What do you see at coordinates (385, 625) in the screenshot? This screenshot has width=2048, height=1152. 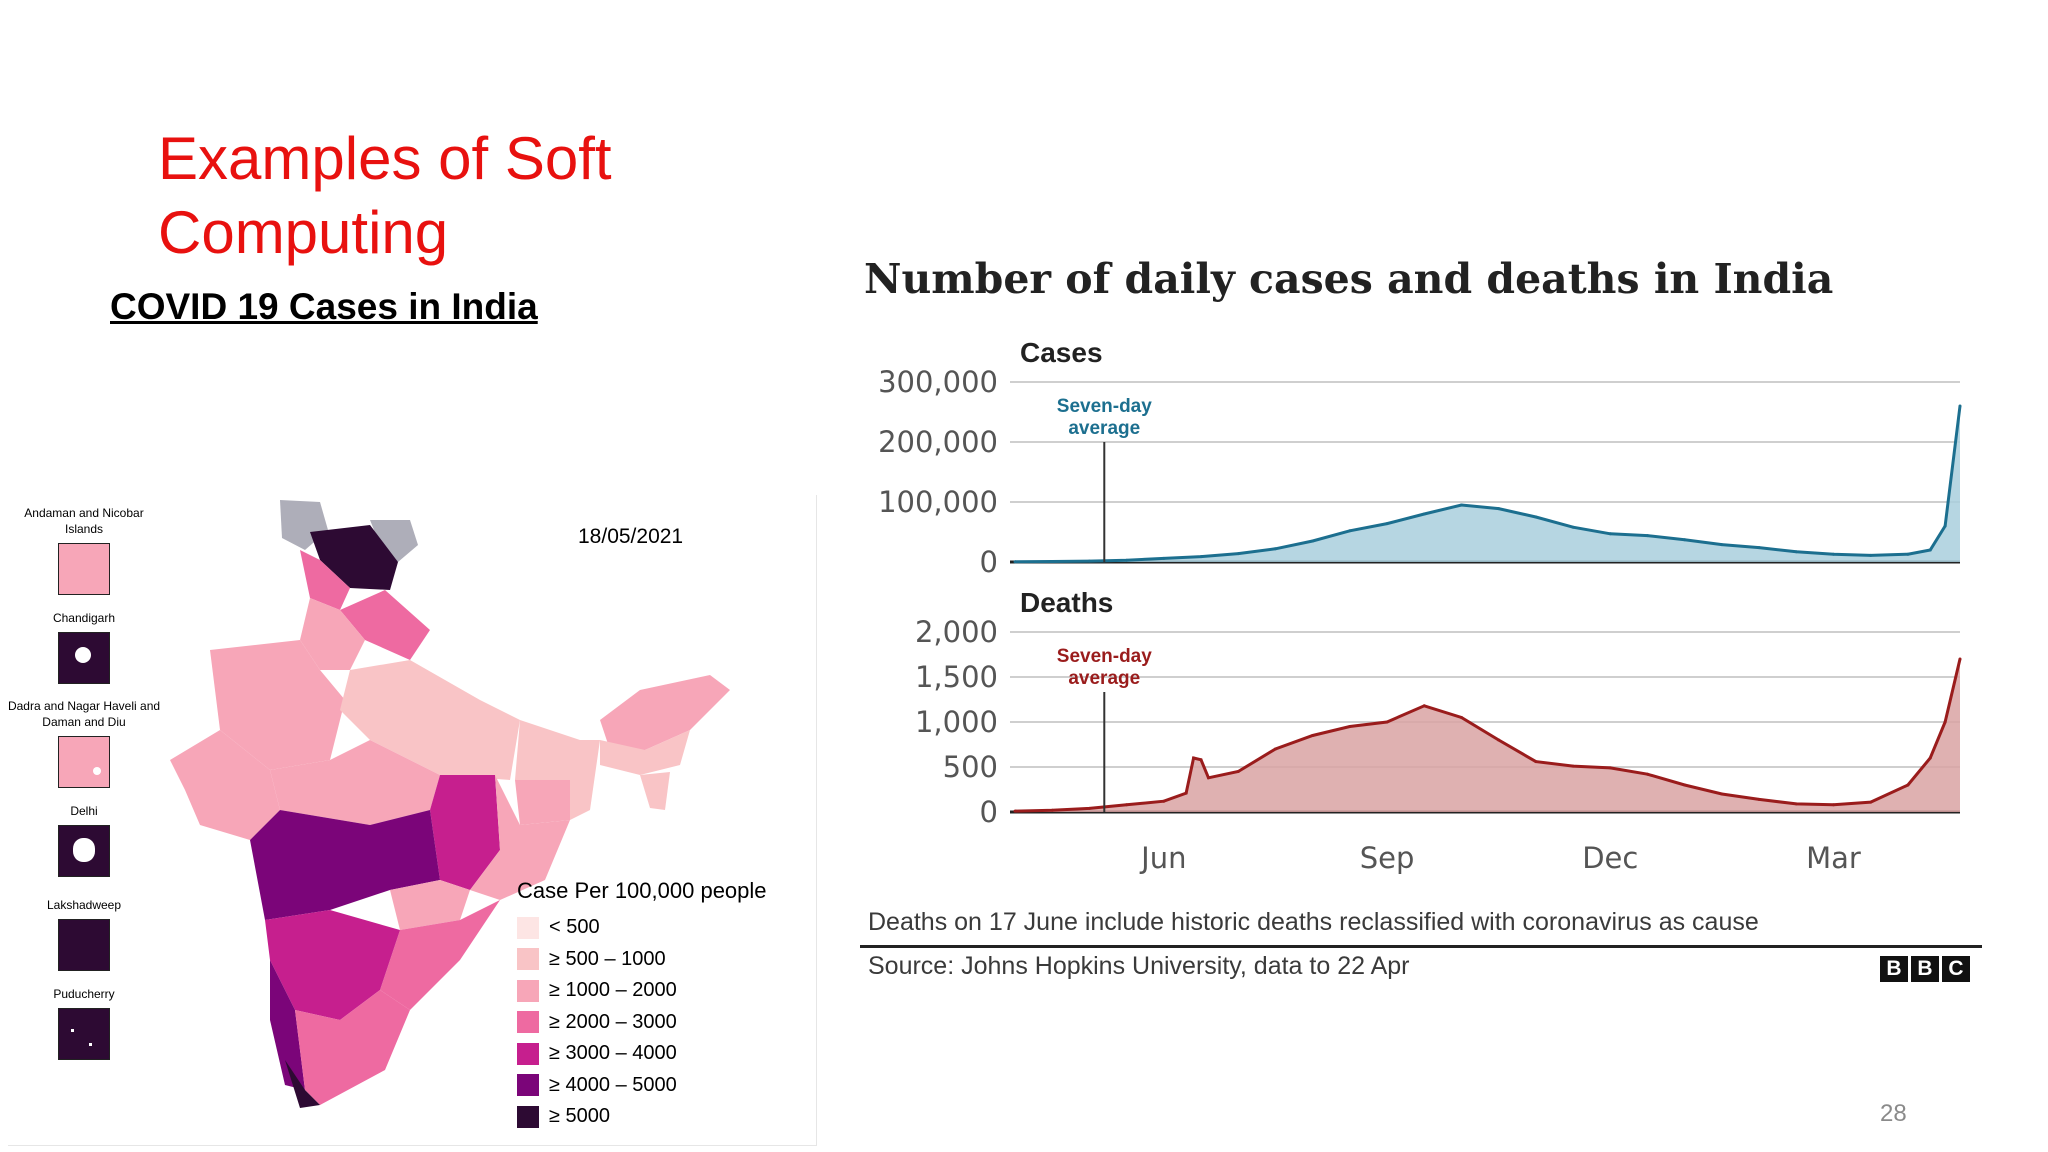 I see `region-uttarakhand` at bounding box center [385, 625].